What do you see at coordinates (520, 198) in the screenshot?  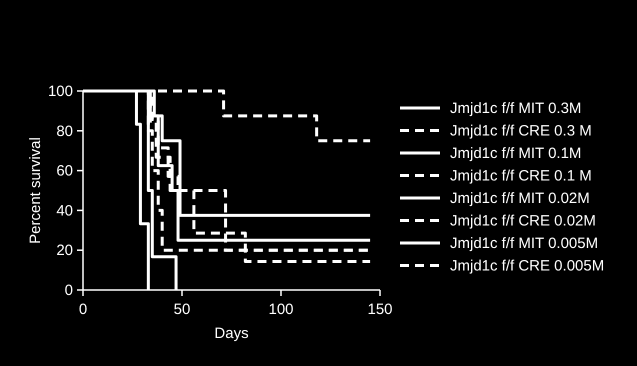 I see `legend-label: Jmjd1c f/f MIT 0.02M` at bounding box center [520, 198].